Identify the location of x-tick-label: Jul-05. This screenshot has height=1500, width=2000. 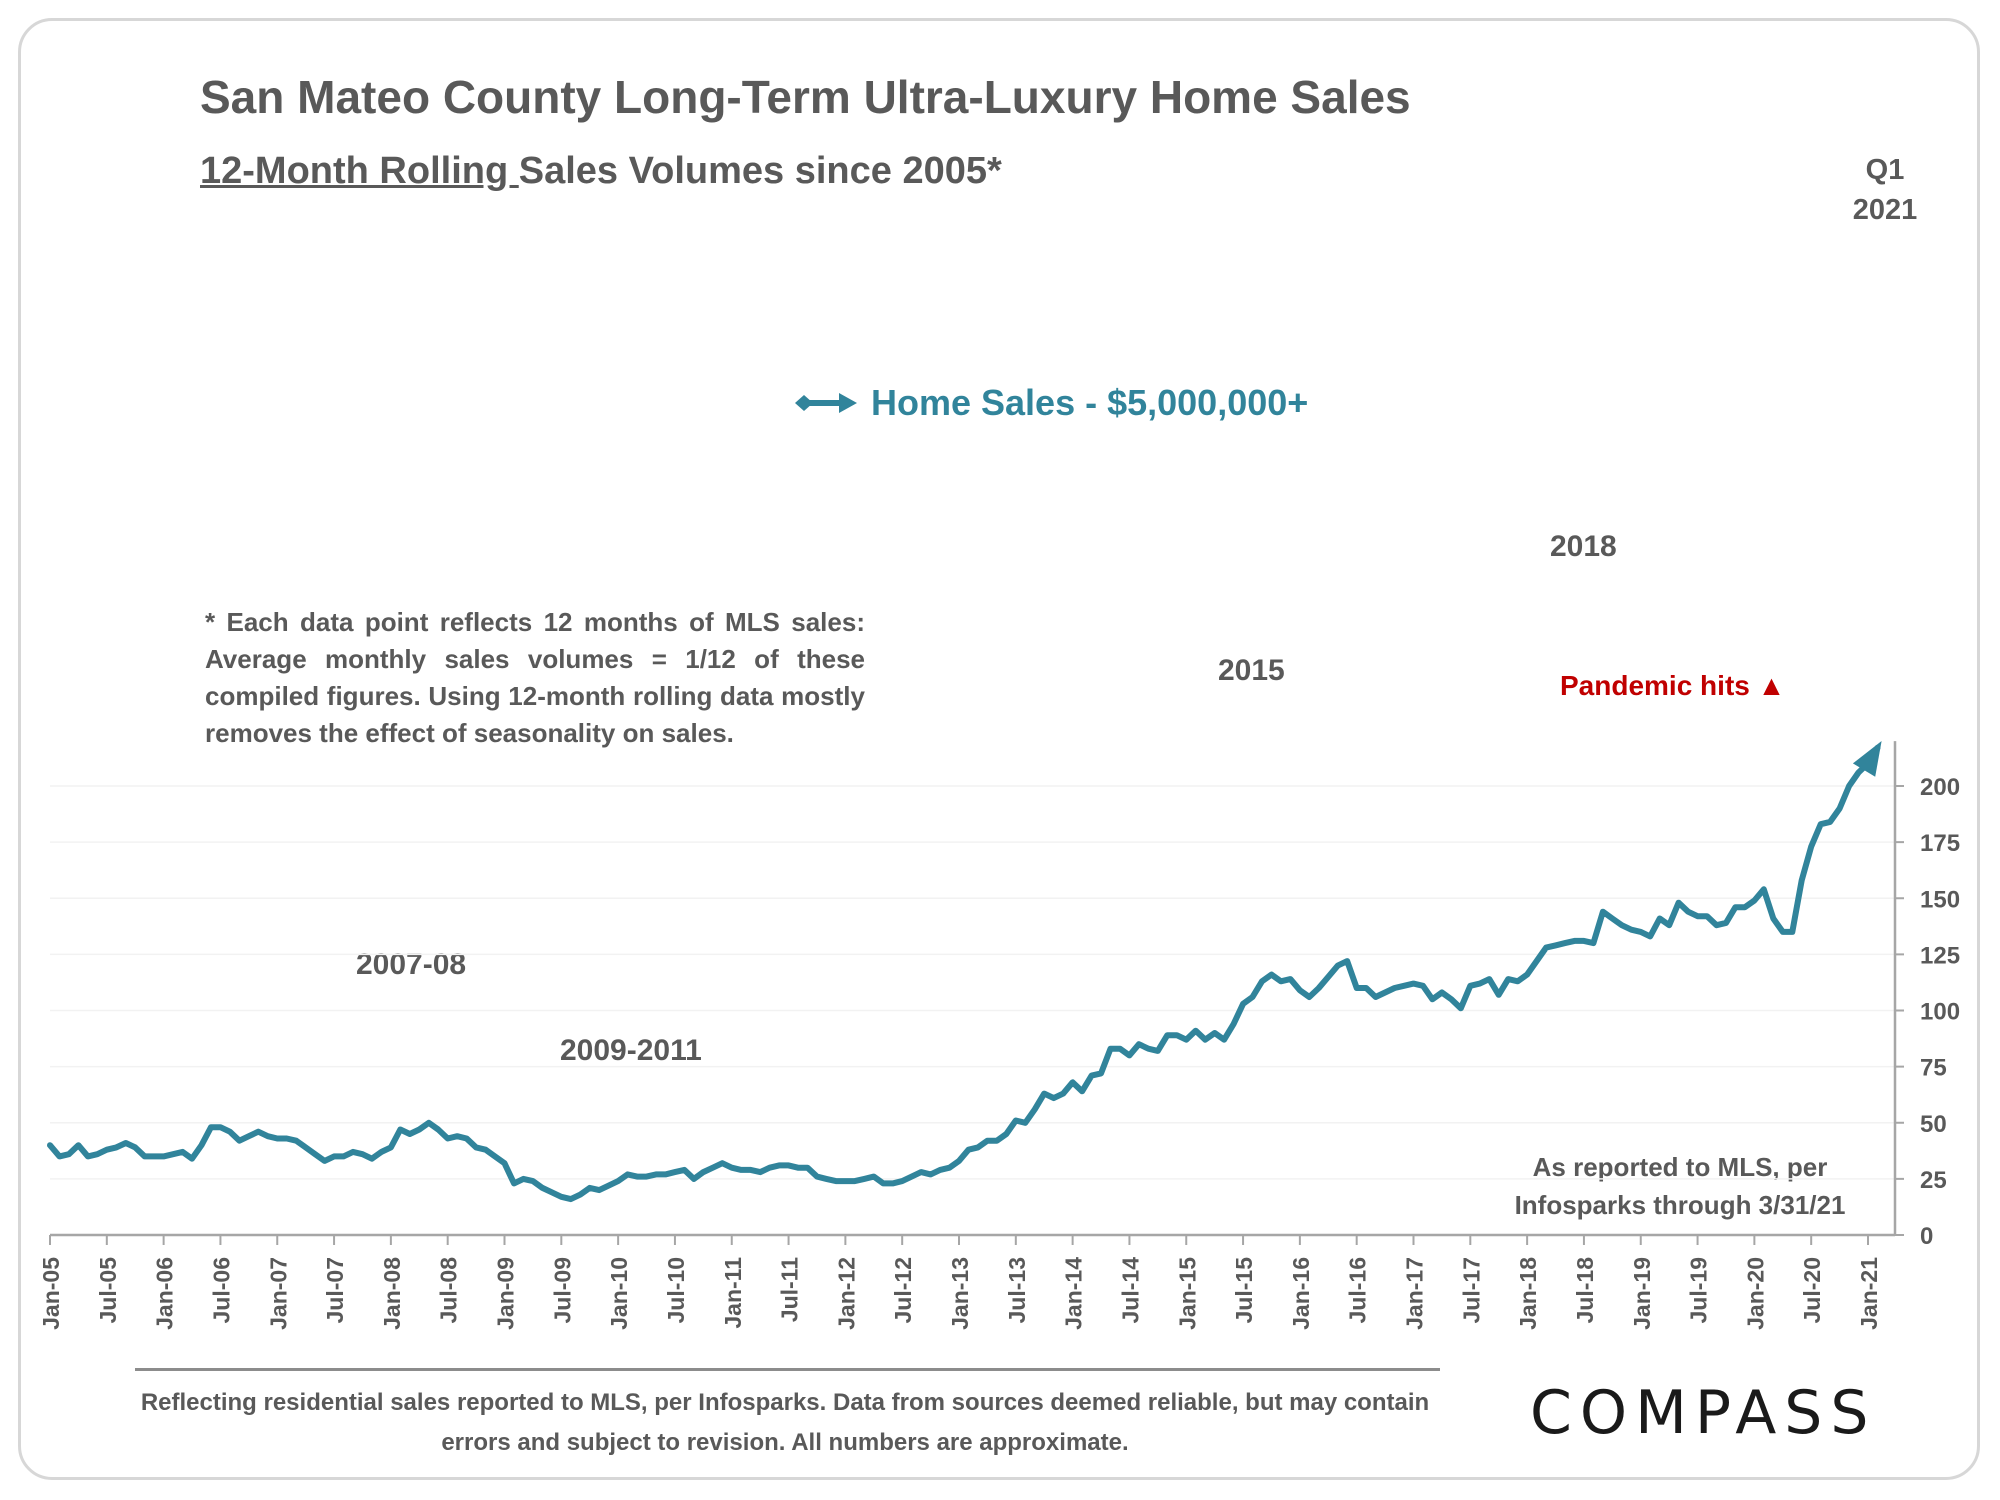
(108, 1290).